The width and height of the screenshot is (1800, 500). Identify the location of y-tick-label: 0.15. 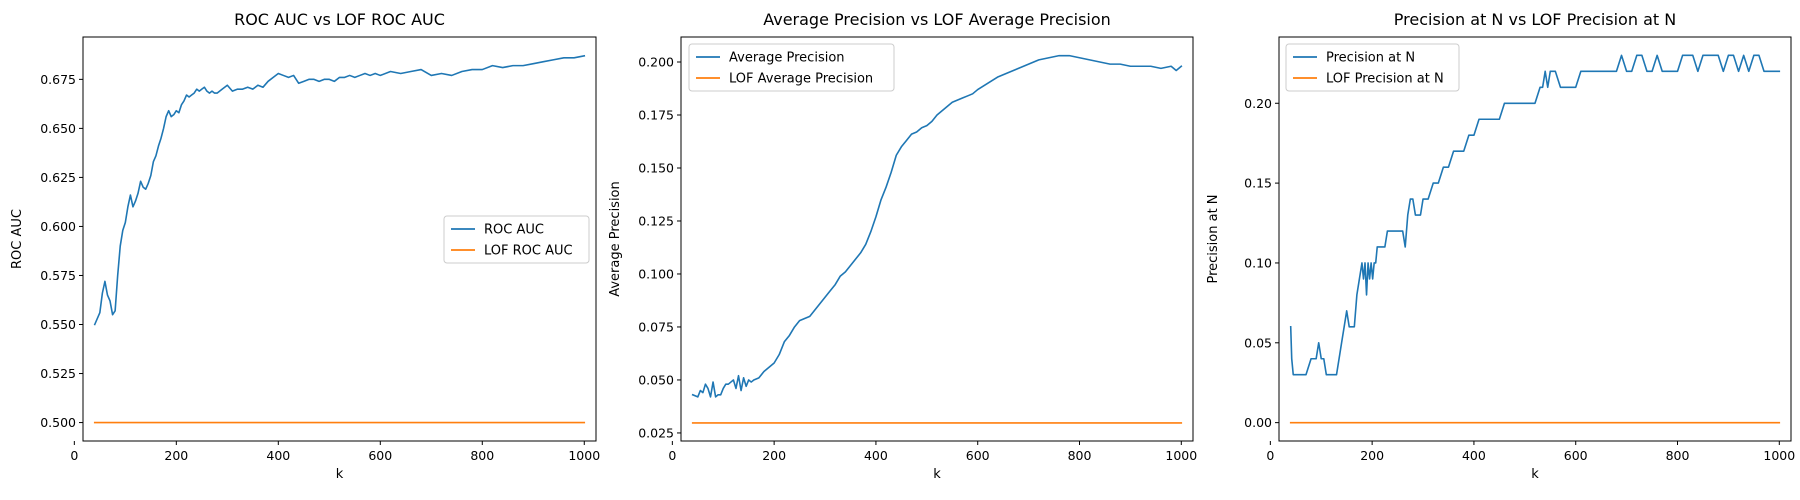
(1258, 183).